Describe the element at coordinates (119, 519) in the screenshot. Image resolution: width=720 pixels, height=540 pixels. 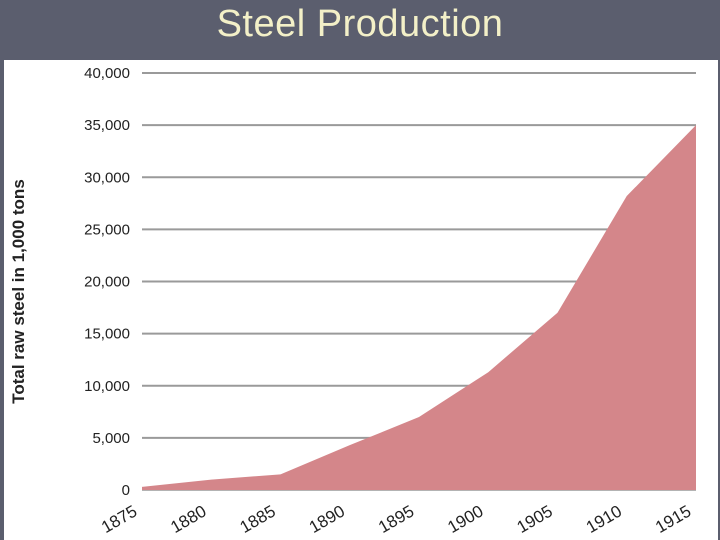
I see `x-tick-label-1875: 1875` at that location.